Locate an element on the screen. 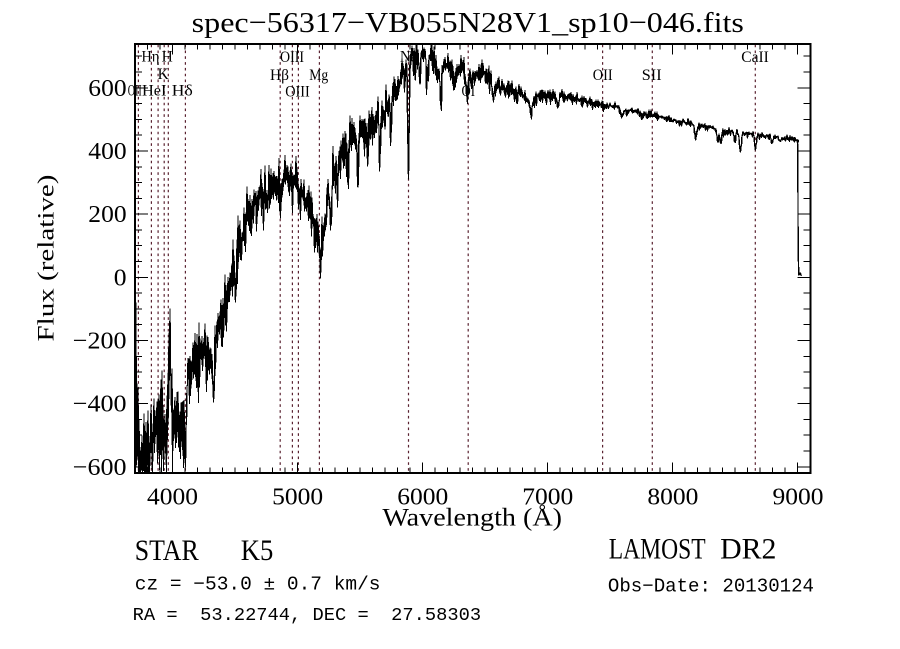  svg-text: 6000 is located at coordinates (422, 496).